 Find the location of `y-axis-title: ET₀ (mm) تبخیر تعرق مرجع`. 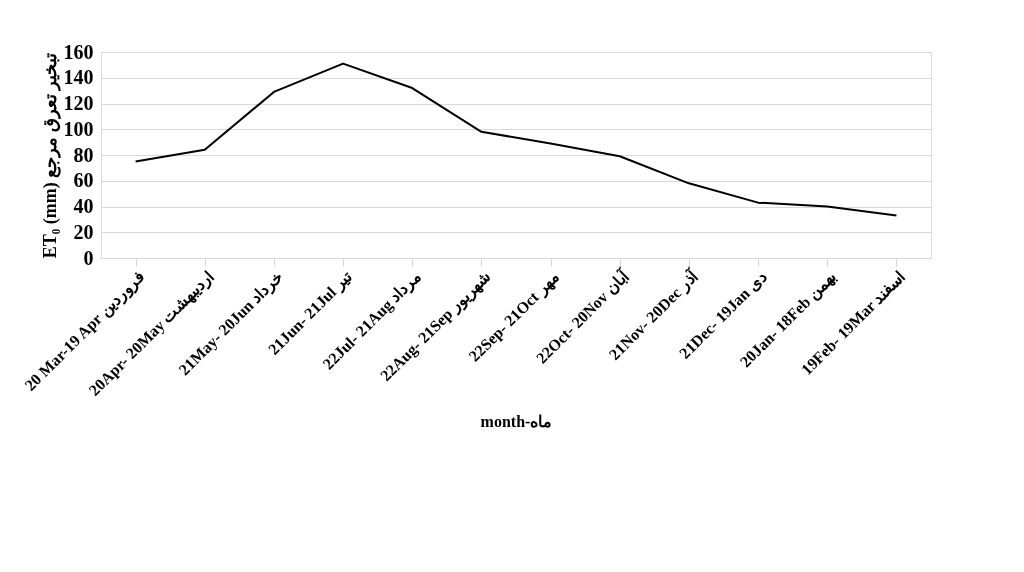

y-axis-title: ET₀ (mm) تبخیر تعرق مرجع is located at coordinates (50, 155).